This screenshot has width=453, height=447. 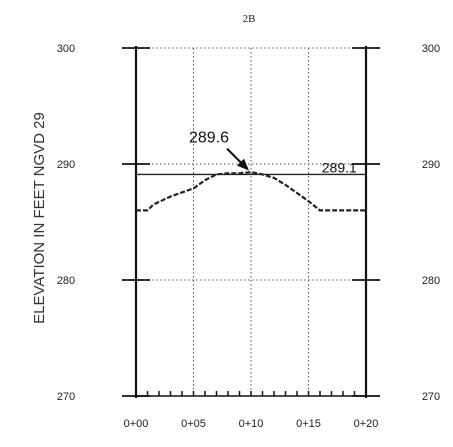 What do you see at coordinates (431, 165) in the screenshot?
I see `y-tick-label-right: 290` at bounding box center [431, 165].